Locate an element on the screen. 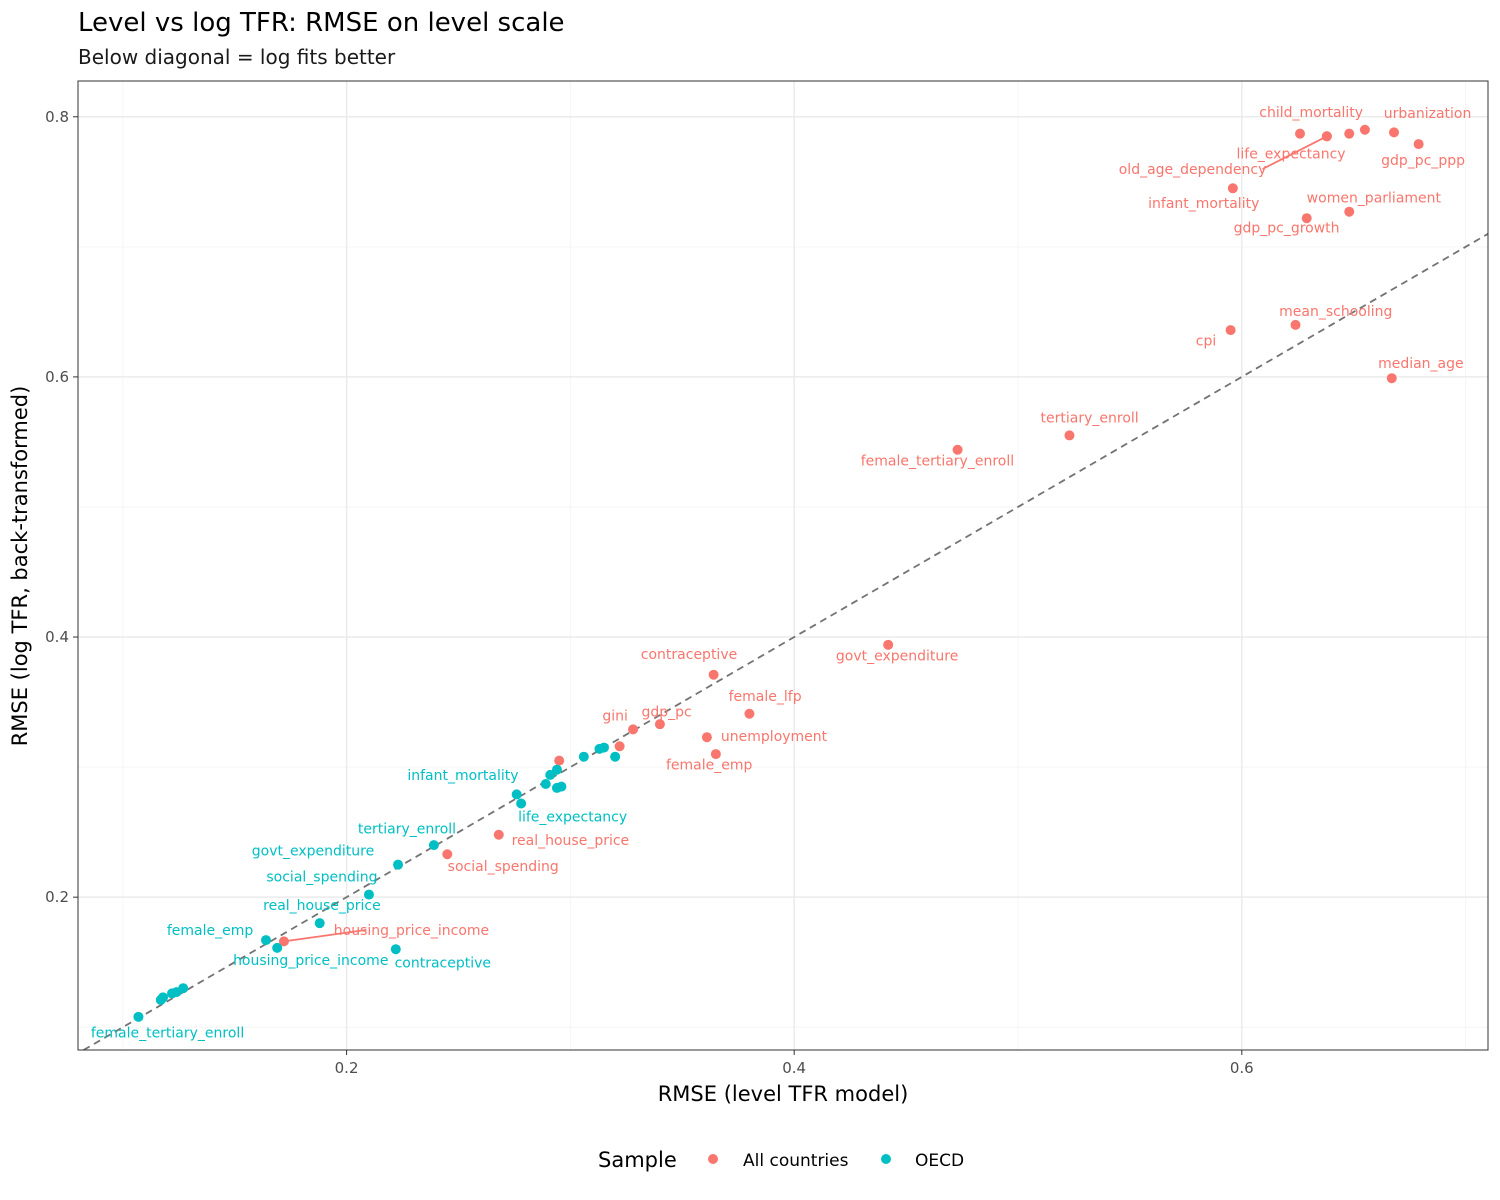 The height and width of the screenshot is (1200, 1500). point-label-all-countries: female_lfp is located at coordinates (765, 697).